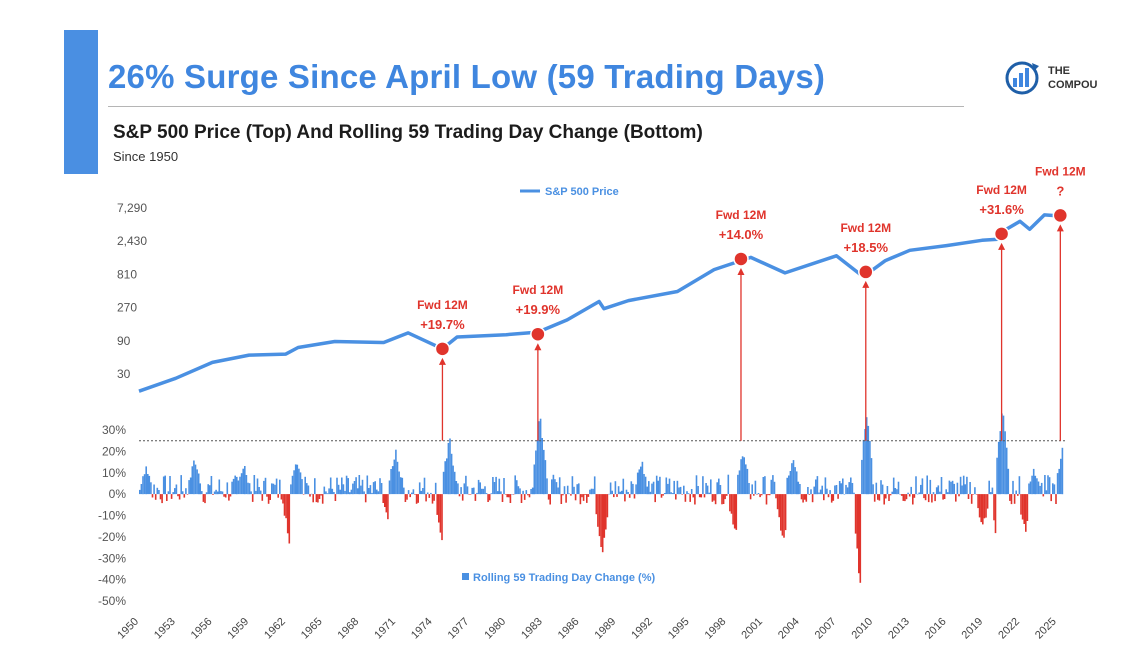 Image resolution: width=1128 pixels, height=668 pixels. What do you see at coordinates (132, 241) in the screenshot?
I see `price-axis-tick-label: 2,430` at bounding box center [132, 241].